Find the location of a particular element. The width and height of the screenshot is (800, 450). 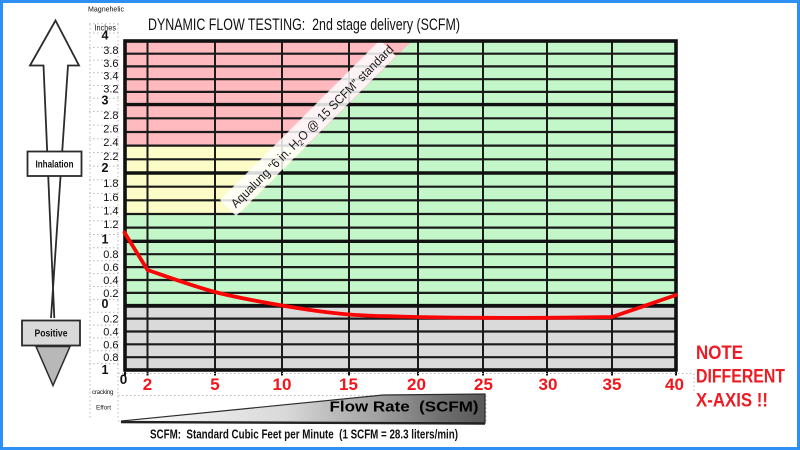

svg-text: 20 is located at coordinates (416, 384).